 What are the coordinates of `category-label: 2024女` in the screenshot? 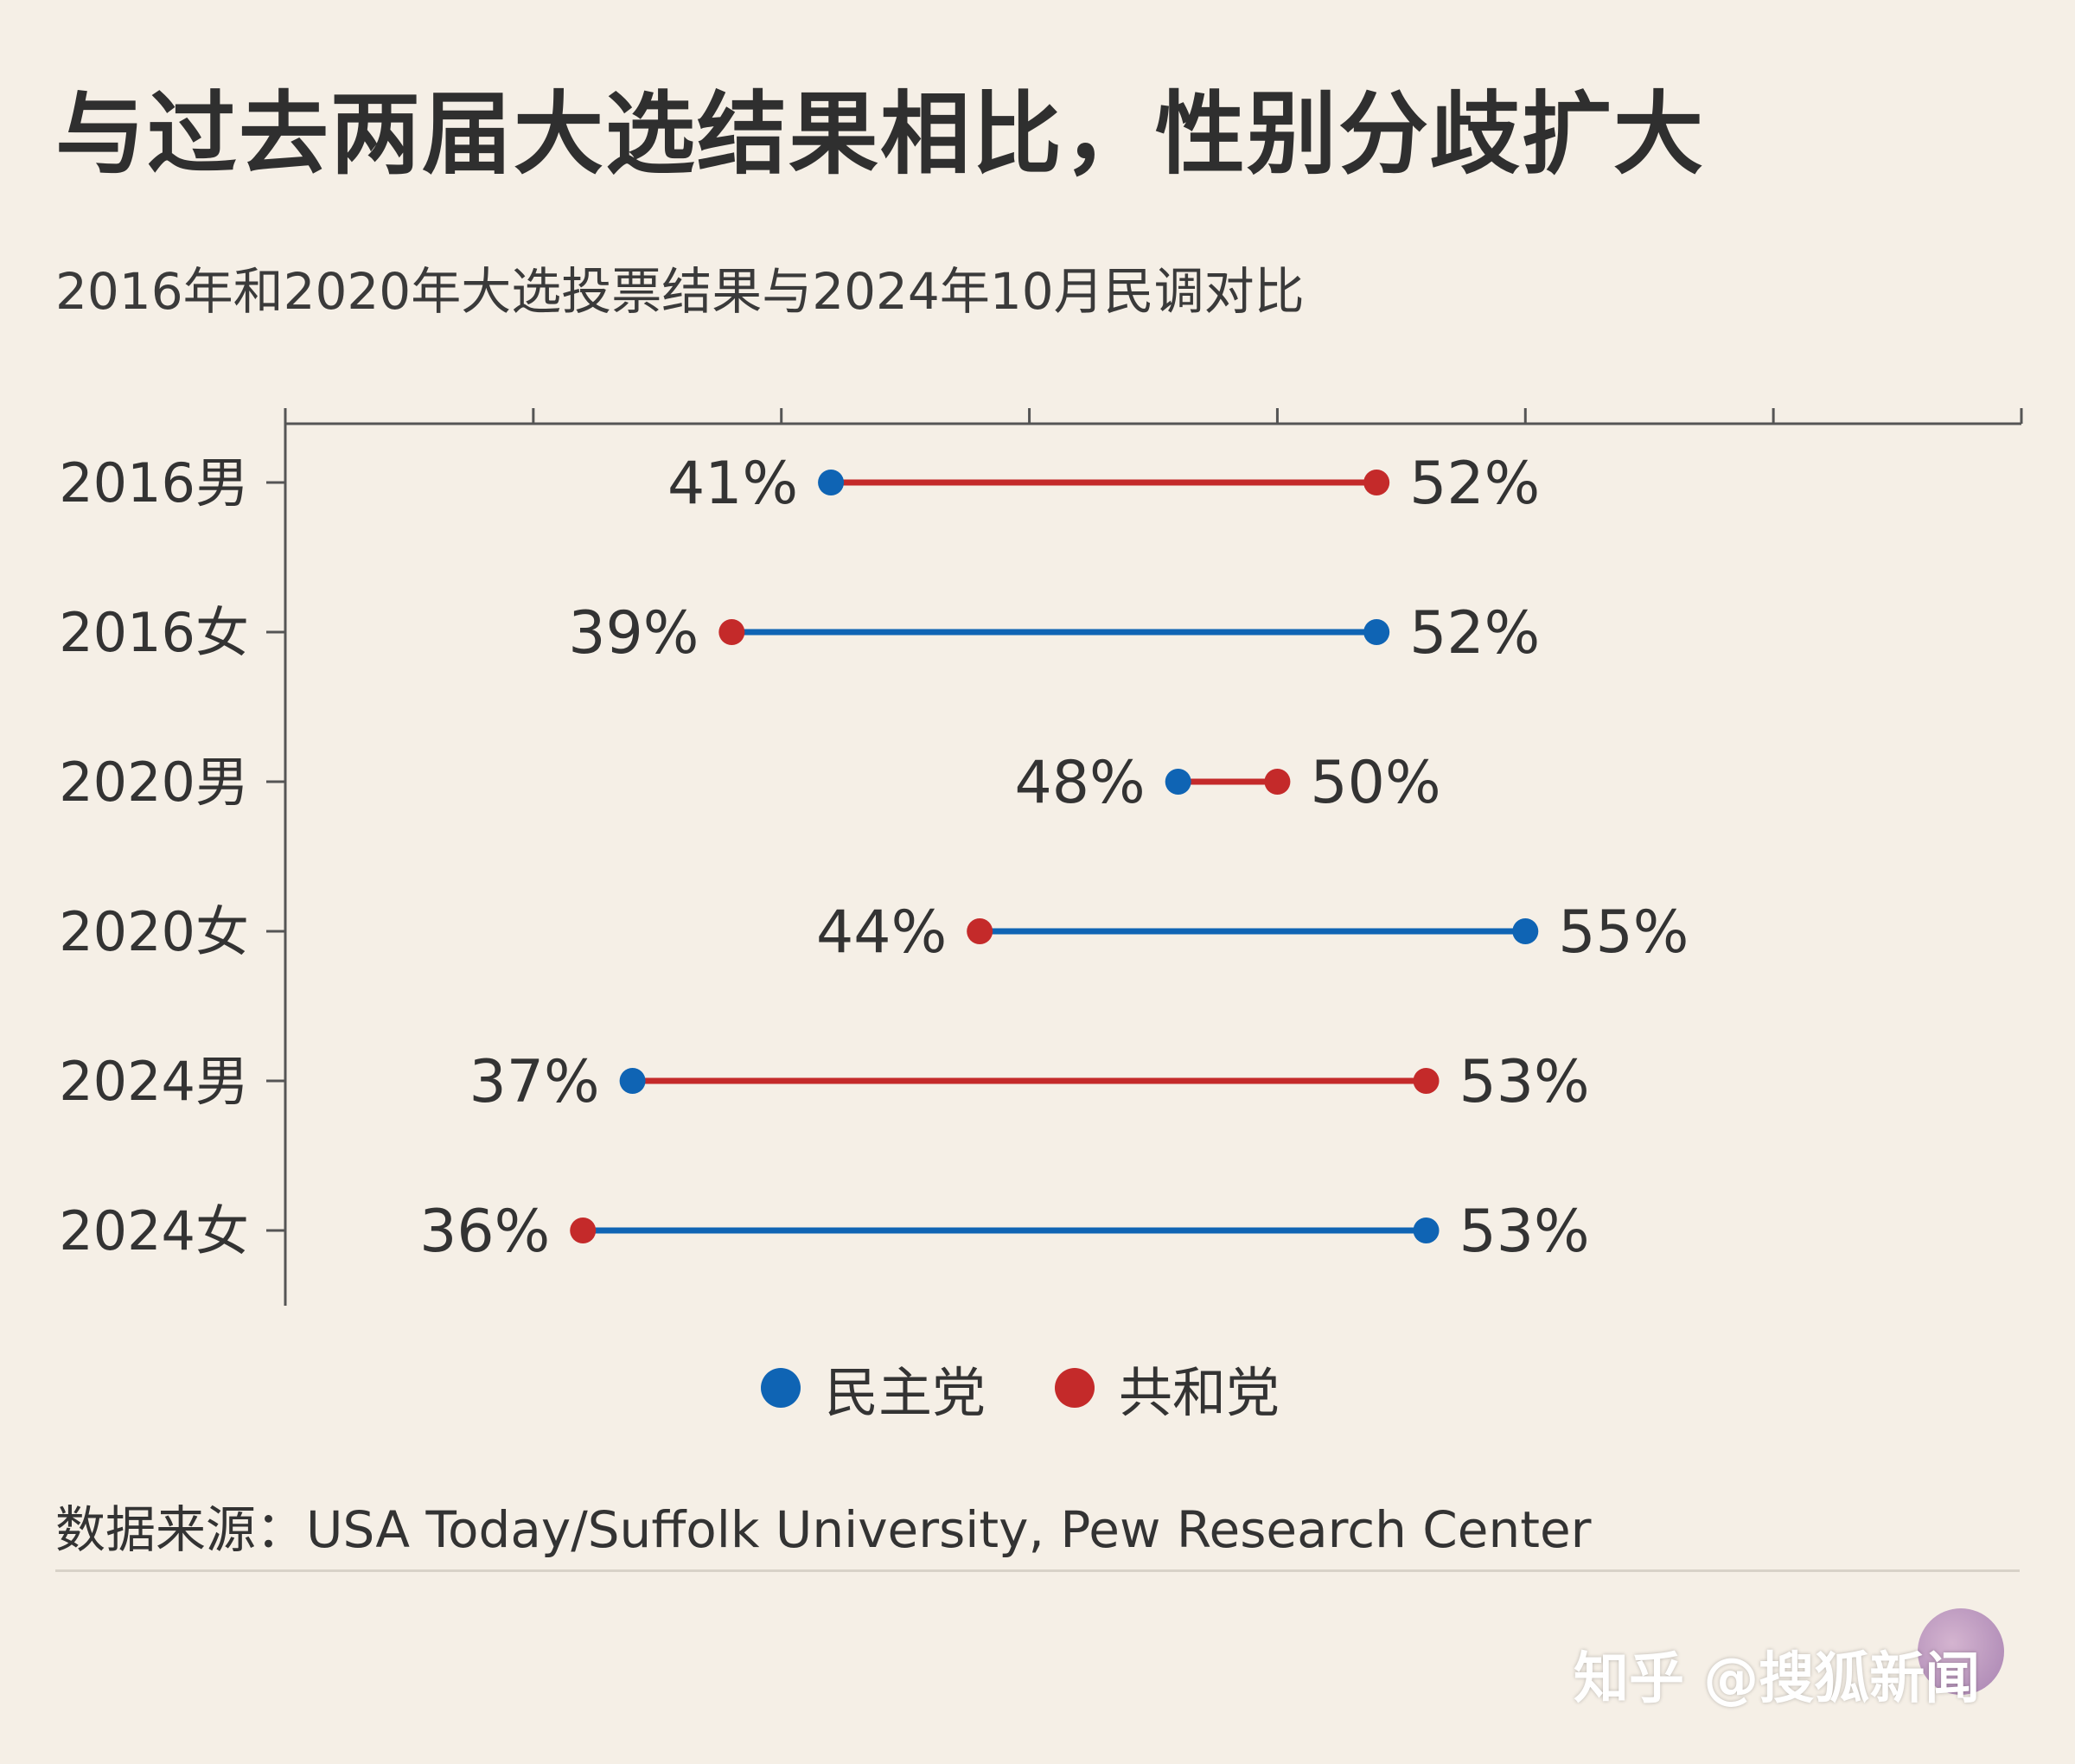 It's located at (154, 1230).